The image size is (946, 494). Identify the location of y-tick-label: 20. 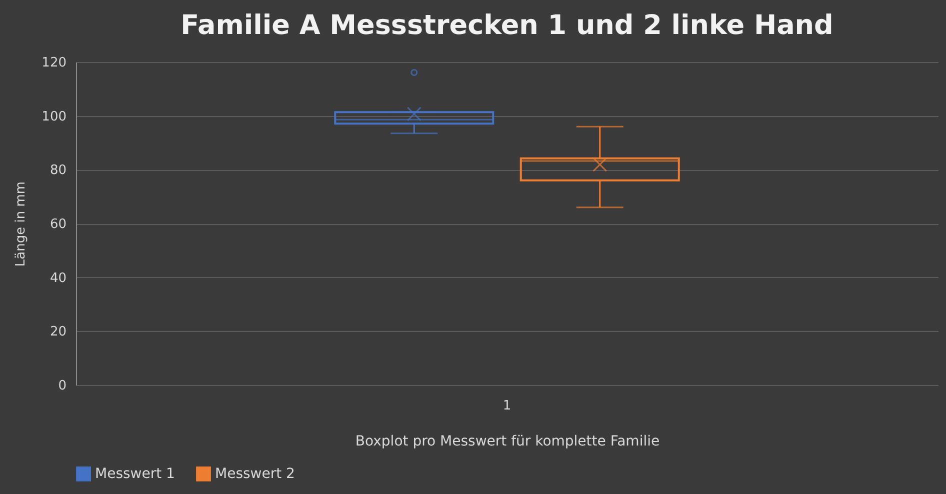
(58, 332).